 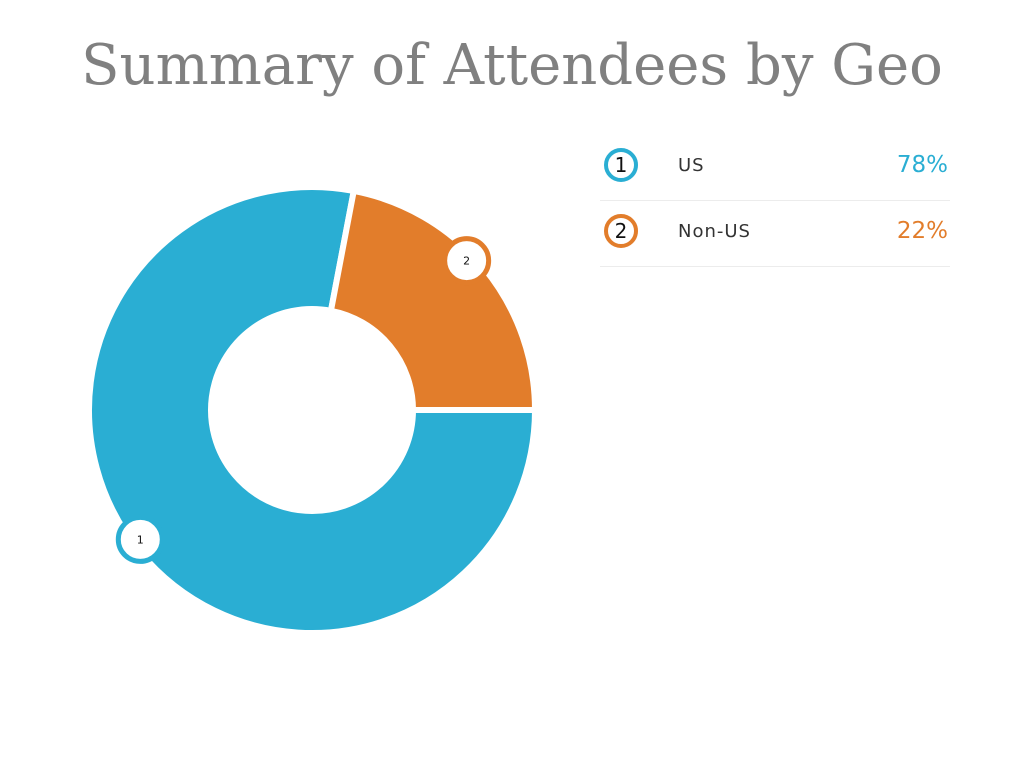 I want to click on legend-item-us: 1 US 78%, so click(x=775, y=168).